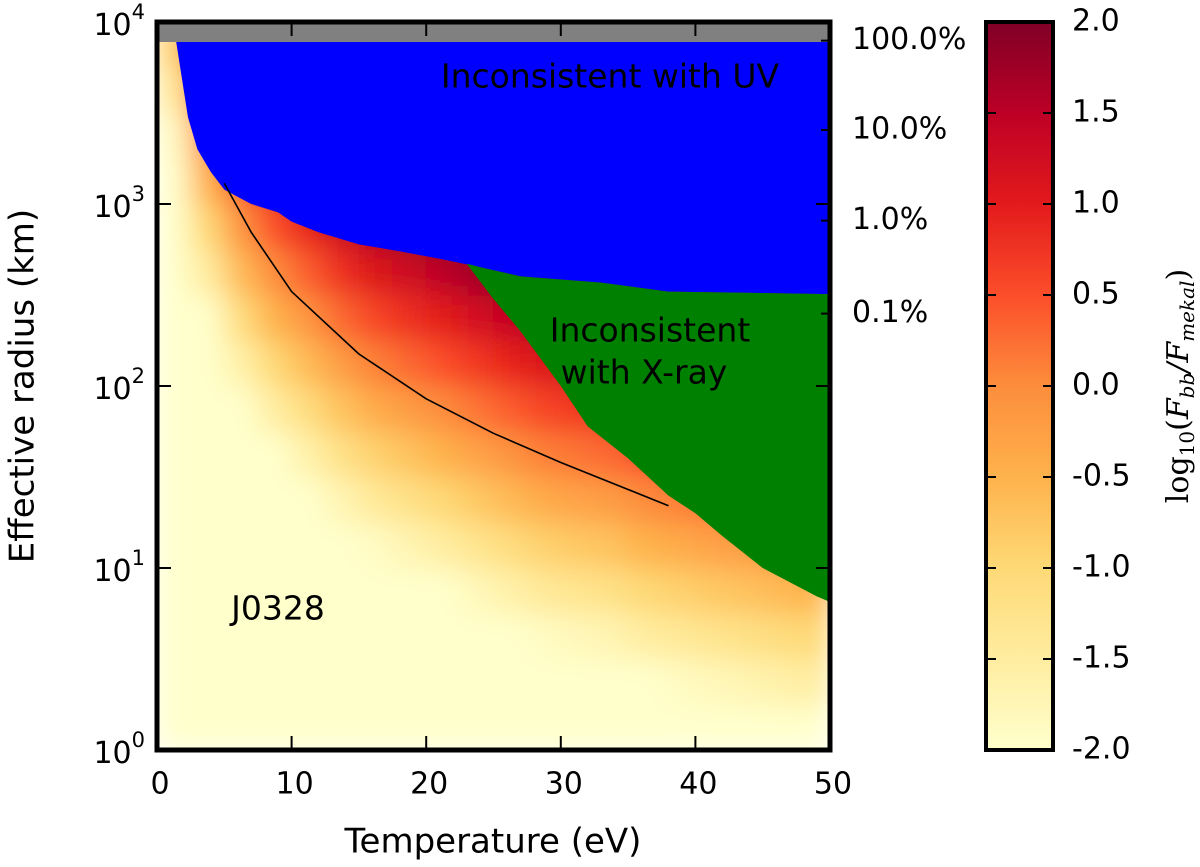 The height and width of the screenshot is (867, 1200). I want to click on y-tick-label: 10⁰, so click(119, 749).